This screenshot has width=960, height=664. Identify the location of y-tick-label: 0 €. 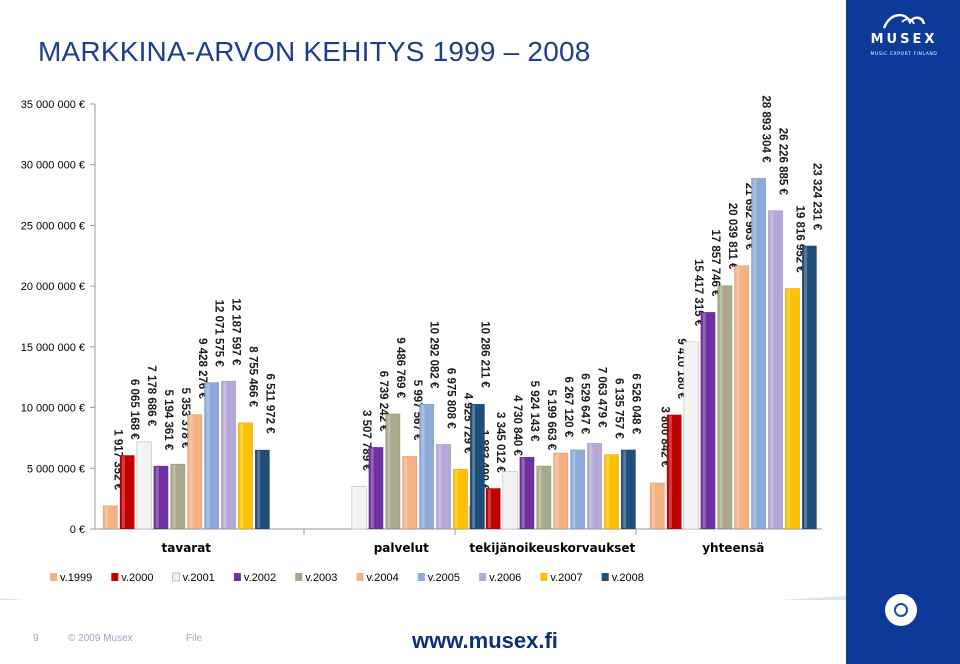
(77, 530).